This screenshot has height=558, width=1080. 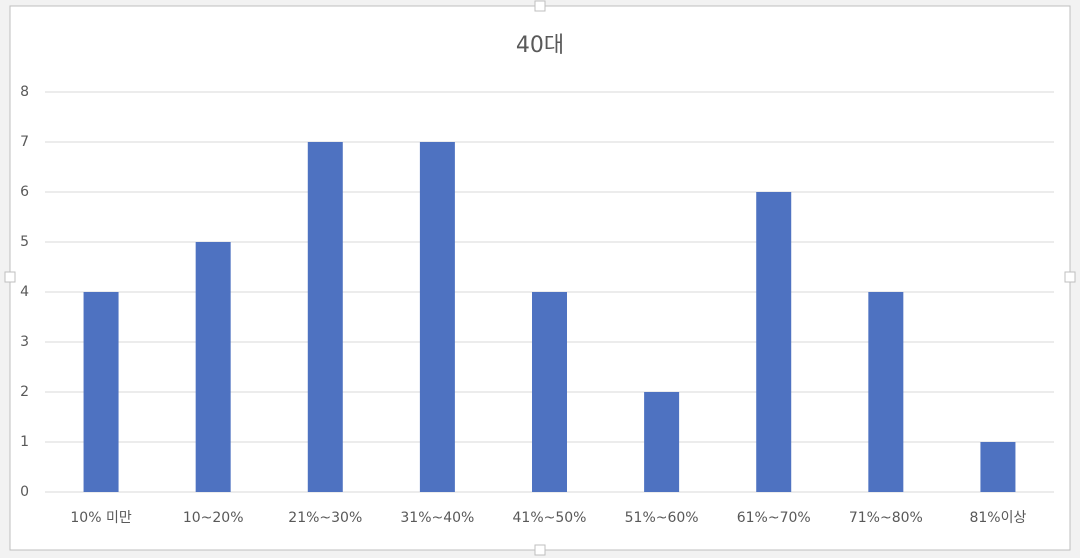 What do you see at coordinates (24, 92) in the screenshot?
I see `y-tick-label: 8` at bounding box center [24, 92].